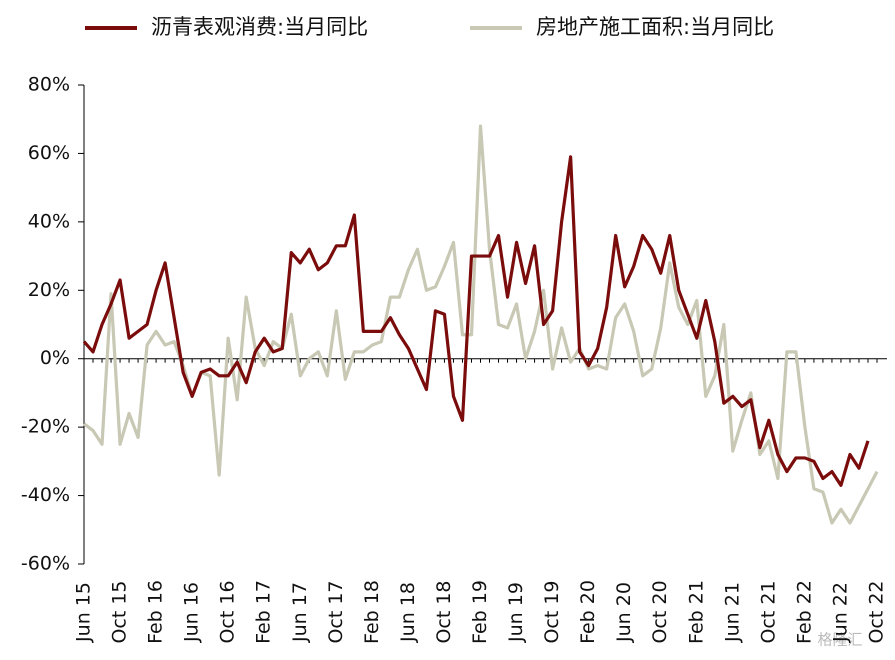 The image size is (895, 660). What do you see at coordinates (45, 495) in the screenshot?
I see `y-tick-label: -40%` at bounding box center [45, 495].